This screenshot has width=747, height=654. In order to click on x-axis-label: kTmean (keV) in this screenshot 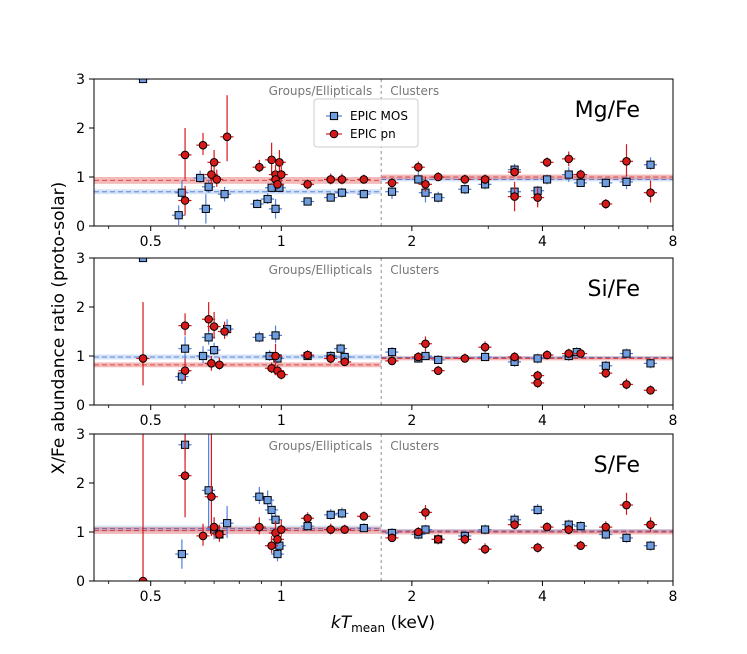, I will do `click(383, 624)`.